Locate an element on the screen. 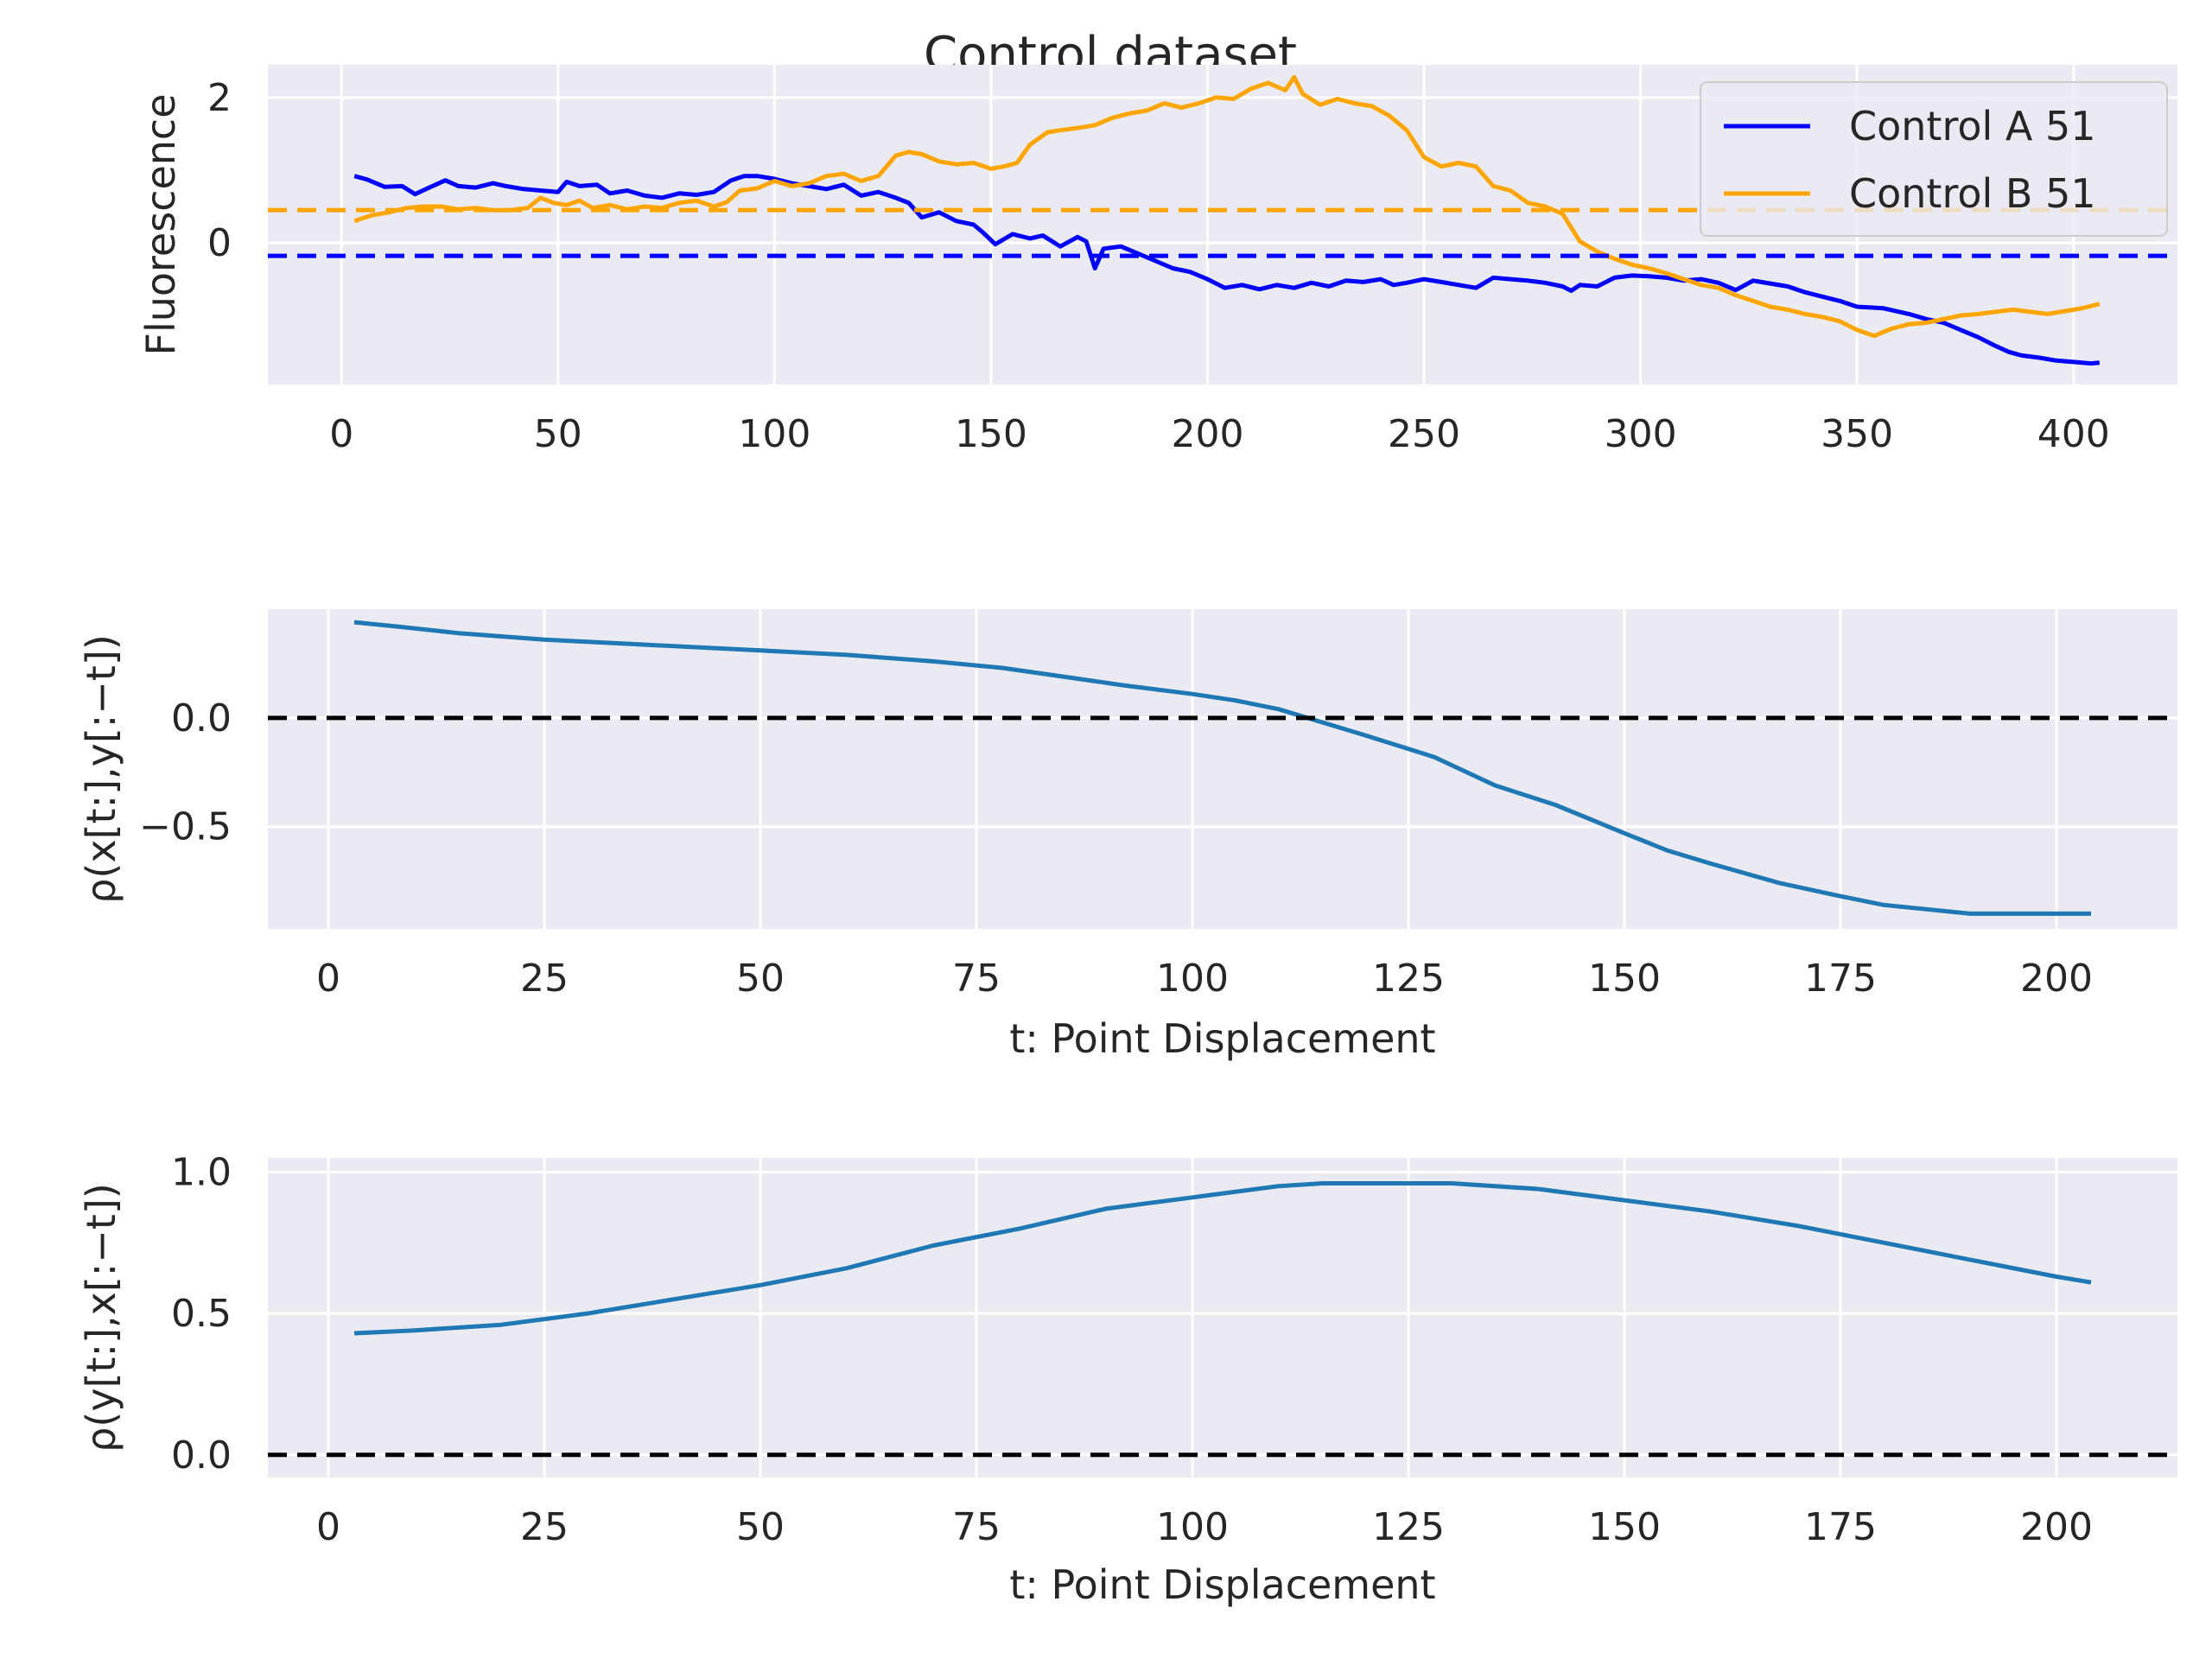 Image resolution: width=2212 pixels, height=1659 pixels. legend: Control A 51 Control B 51 is located at coordinates (1934, 159).